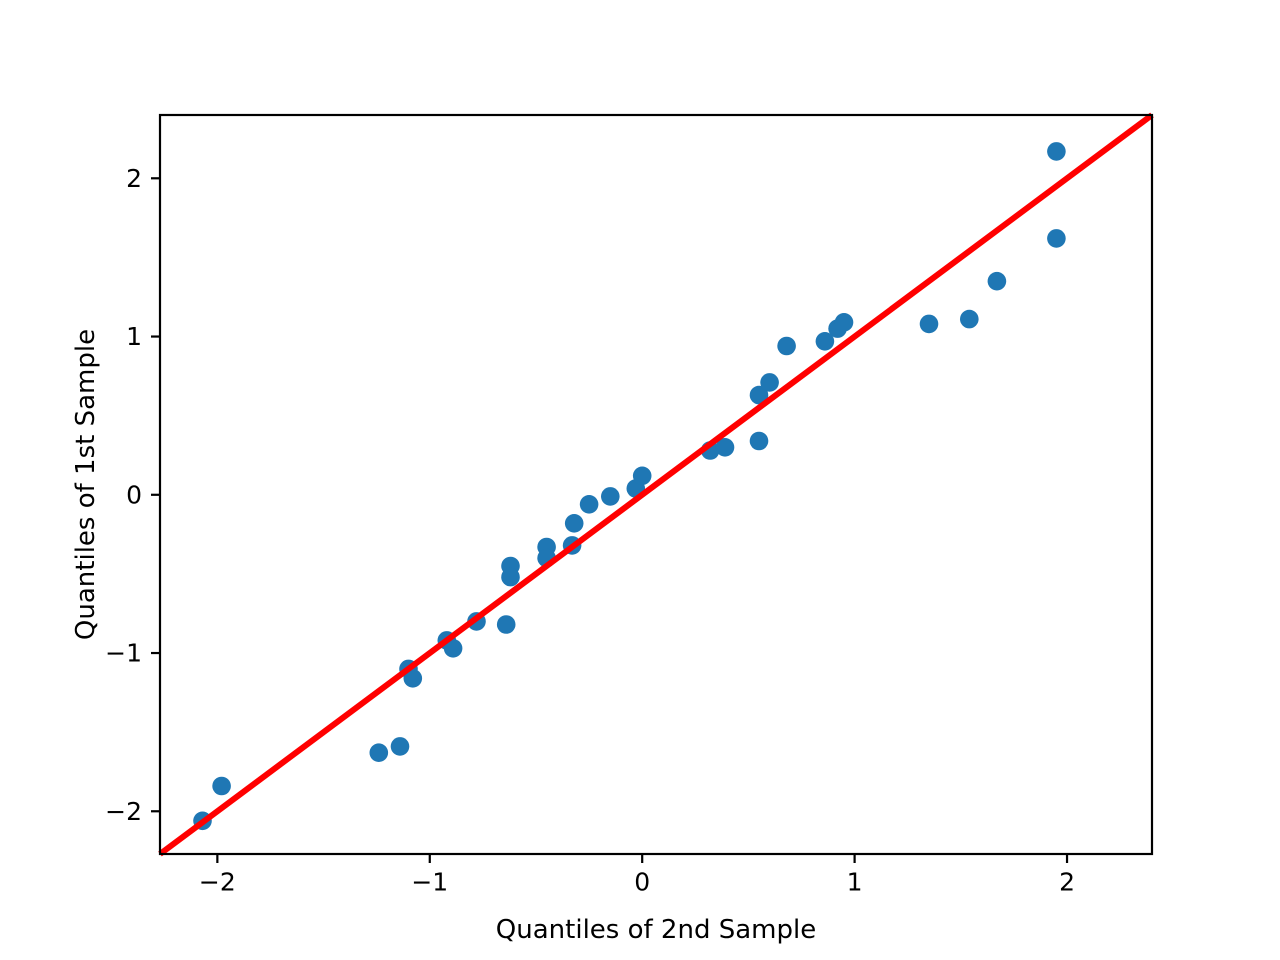  What do you see at coordinates (656, 930) in the screenshot?
I see `x-axis-label: Quantiles of 2nd Sample` at bounding box center [656, 930].